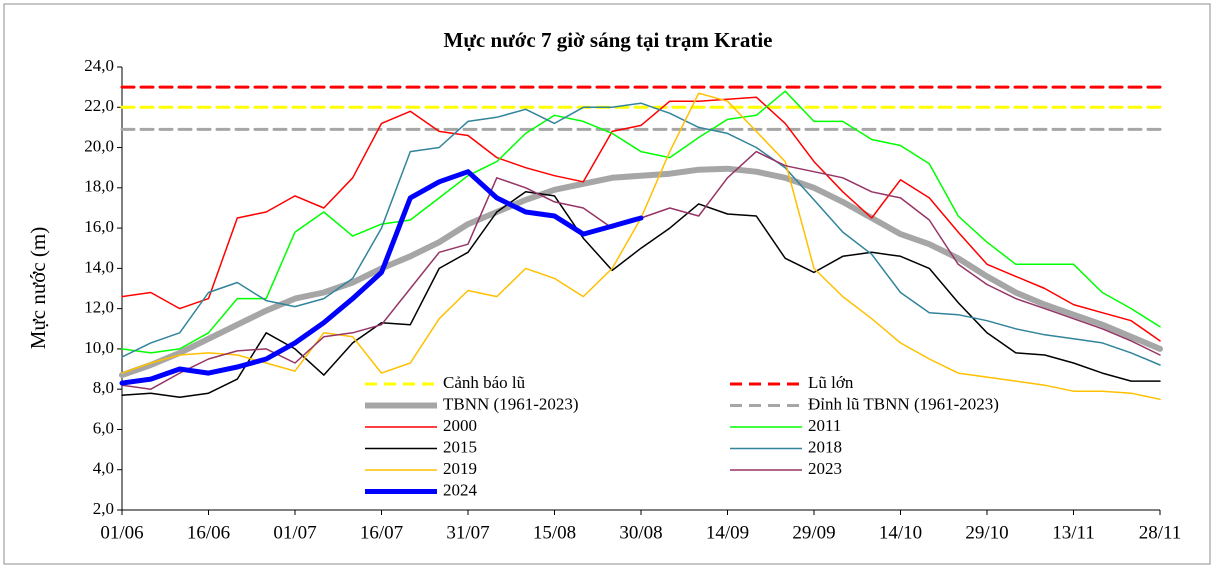 This screenshot has height=569, width=1216. Describe the element at coordinates (825, 446) in the screenshot. I see `legend-label: 2018` at that location.